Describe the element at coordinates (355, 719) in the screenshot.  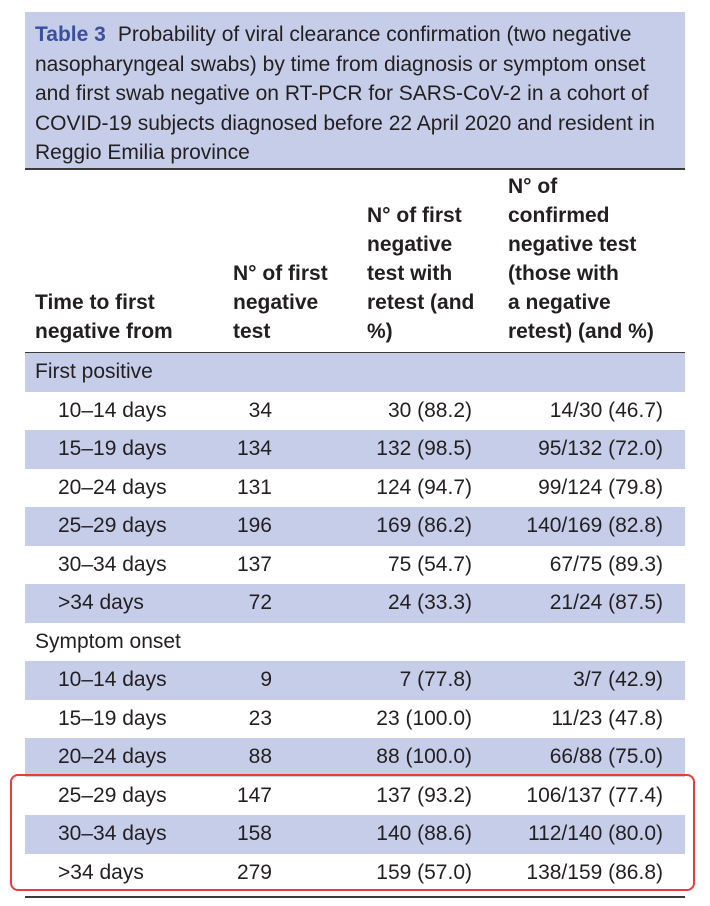
I see `table-row: 15–19 days 23 23 (100.0) 11/23 (47.8)` at that location.